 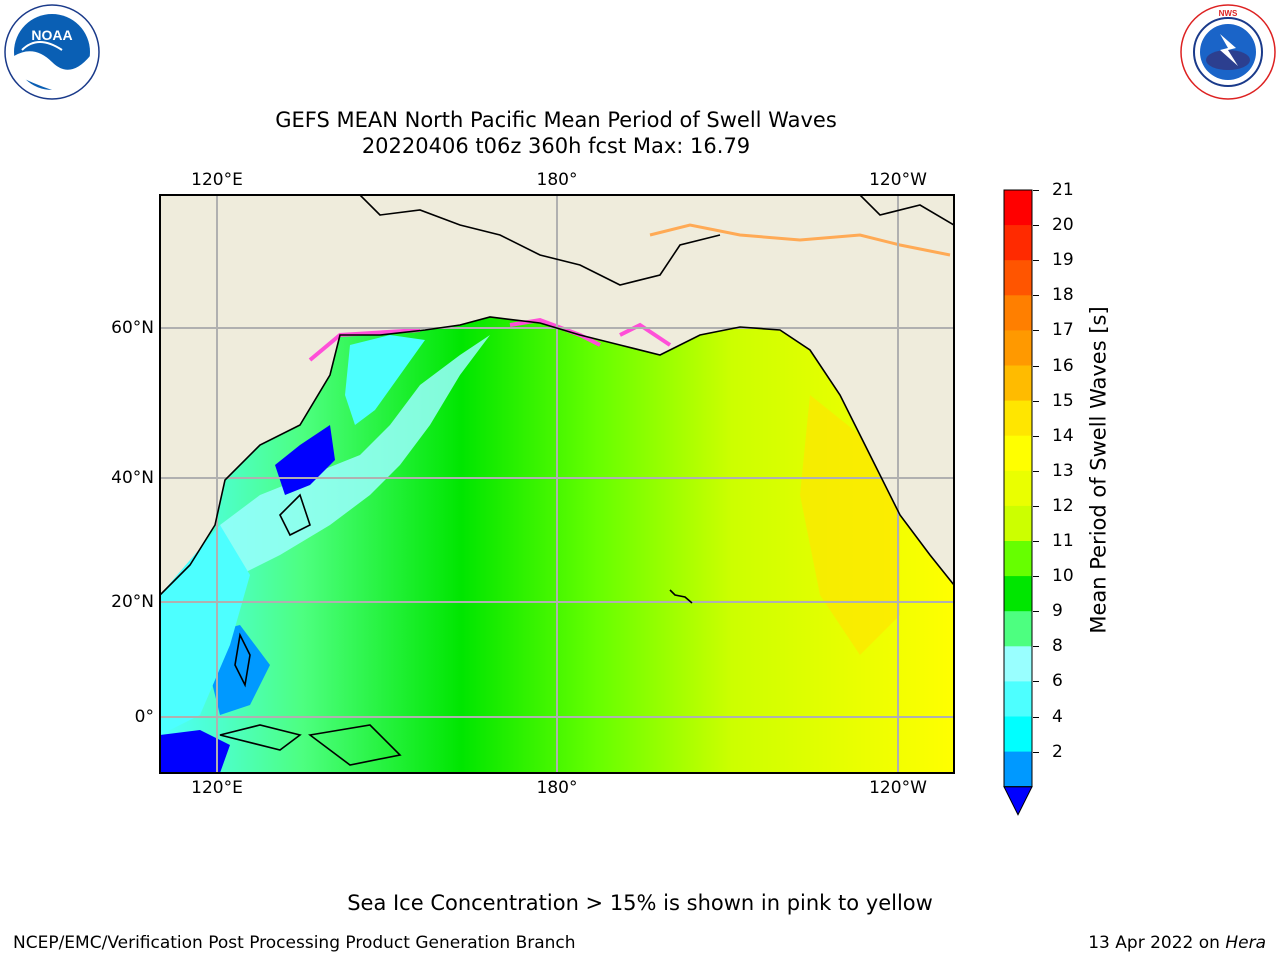 I want to click on sea-ice-fringe-orange, so click(x=800, y=240).